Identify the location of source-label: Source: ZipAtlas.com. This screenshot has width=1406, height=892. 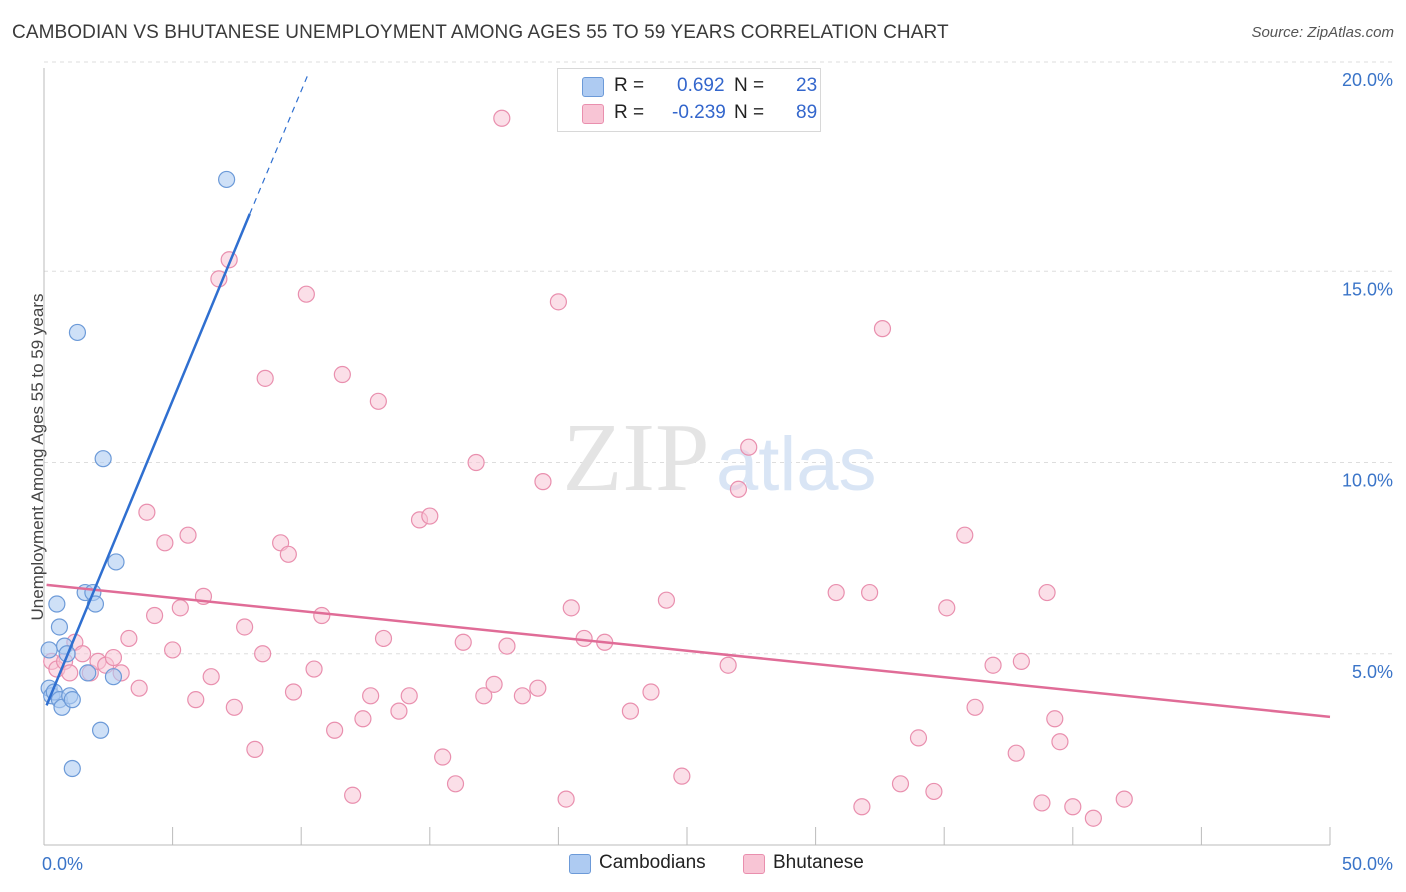
(1322, 32).